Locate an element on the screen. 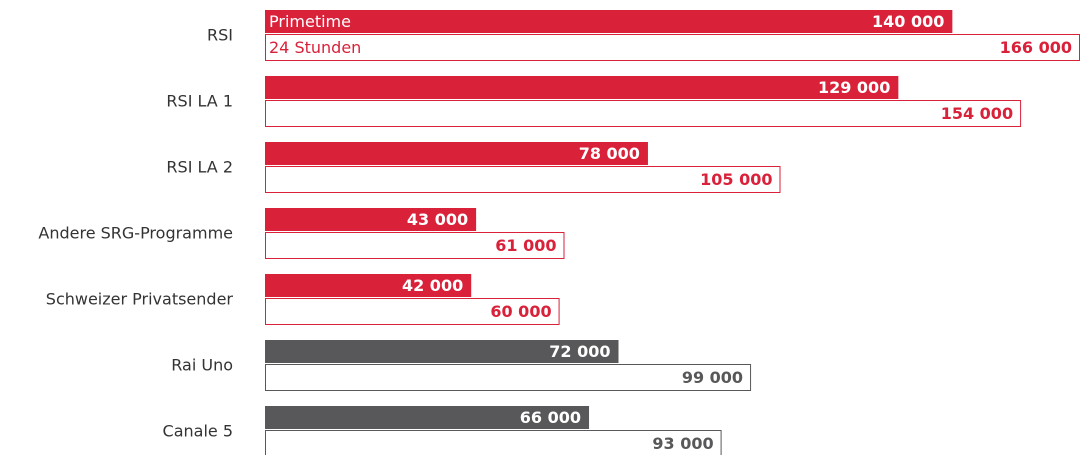  category-label: Canale 5 is located at coordinates (198, 431).